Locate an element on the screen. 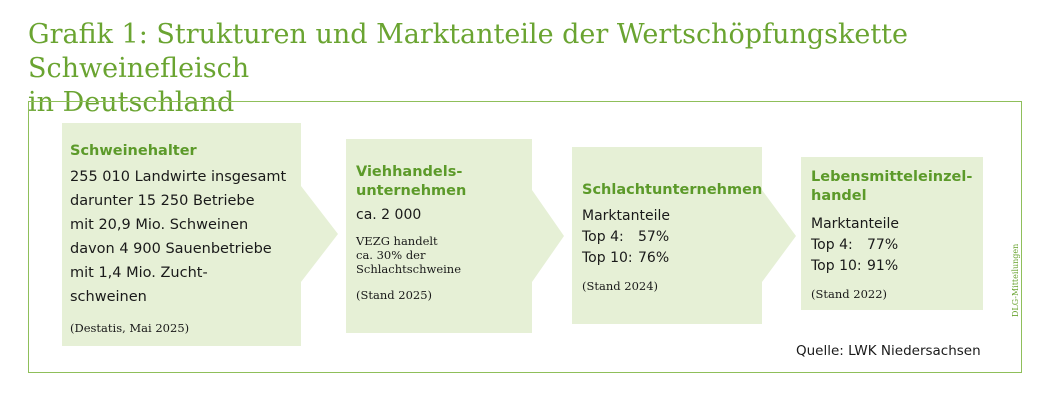 The height and width of the screenshot is (403, 1055). source-note: Quelle: LWK Niedersachsen is located at coordinates (888, 351).